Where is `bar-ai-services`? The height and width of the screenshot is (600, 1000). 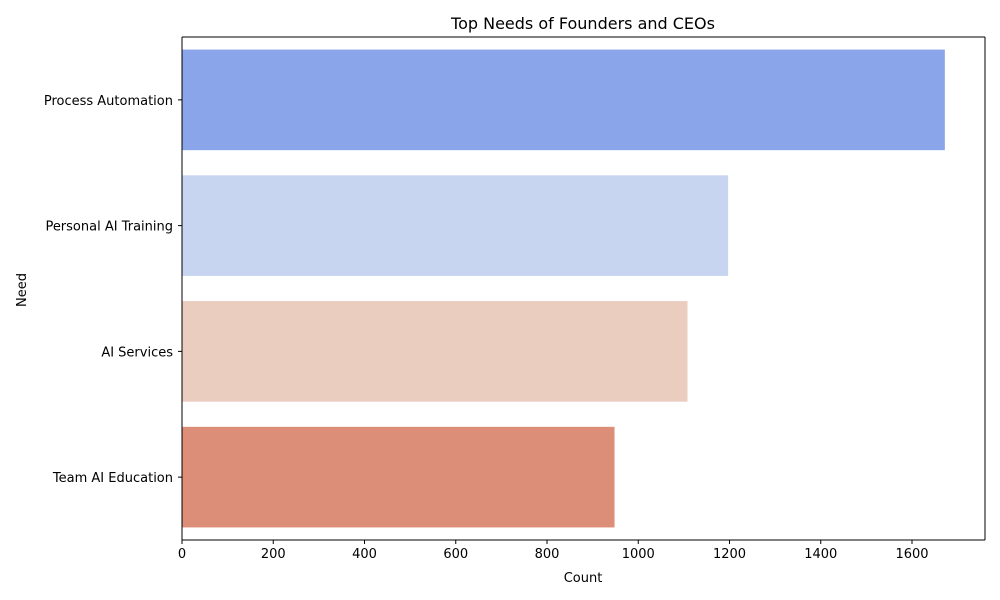
bar-ai-services is located at coordinates (435, 351).